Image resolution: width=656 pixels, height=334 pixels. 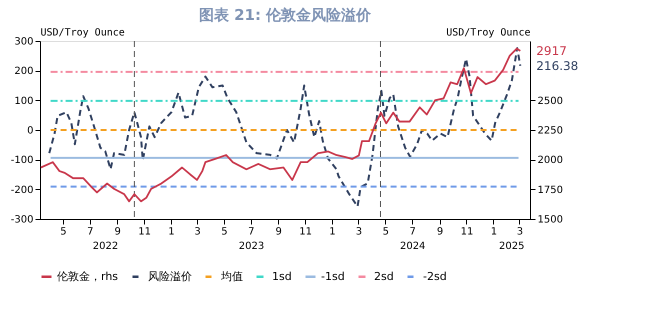 I want to click on y-tick-label: -200, so click(x=22, y=190).